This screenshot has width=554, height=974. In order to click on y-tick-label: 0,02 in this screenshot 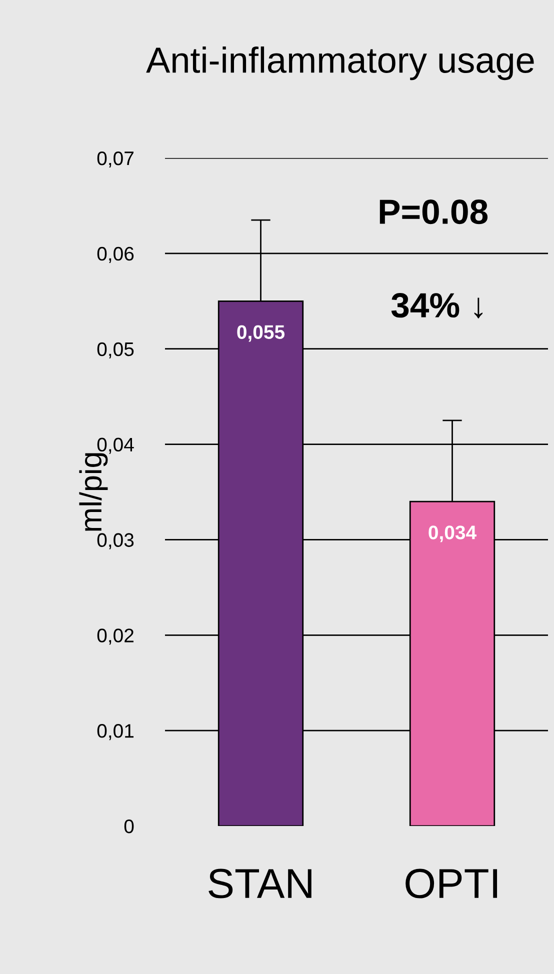, I will do `click(115, 636)`.